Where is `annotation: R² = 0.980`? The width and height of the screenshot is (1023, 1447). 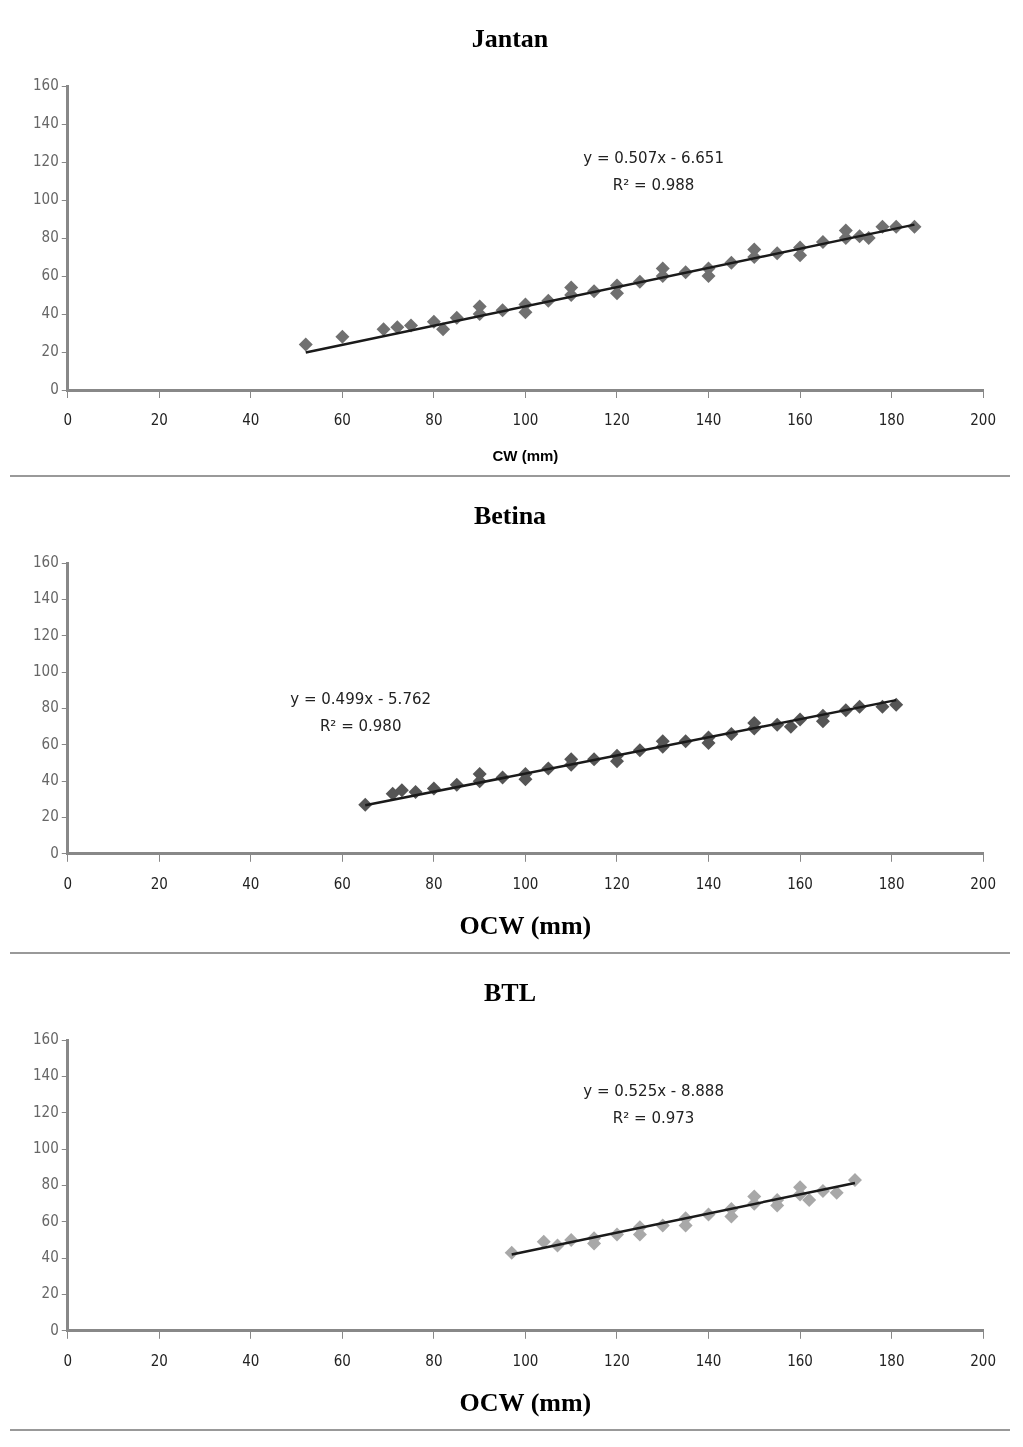 annotation: R² = 0.980 is located at coordinates (360, 725).